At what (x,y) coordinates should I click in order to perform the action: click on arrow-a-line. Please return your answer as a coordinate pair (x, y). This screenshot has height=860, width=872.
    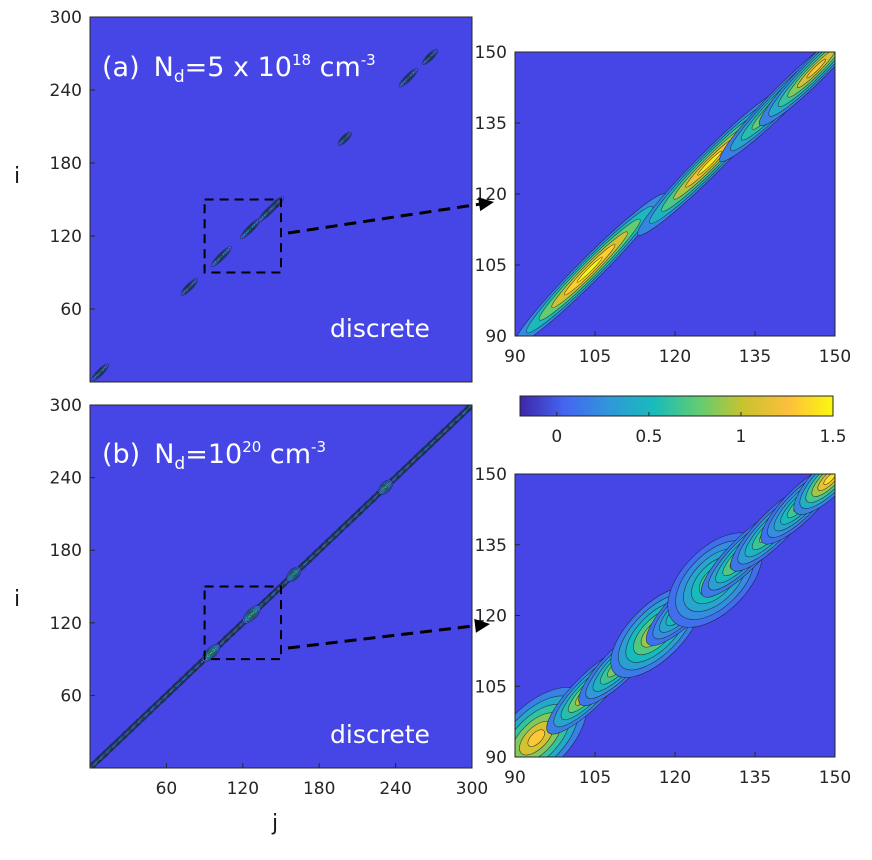
    Looking at the image, I should click on (384, 218).